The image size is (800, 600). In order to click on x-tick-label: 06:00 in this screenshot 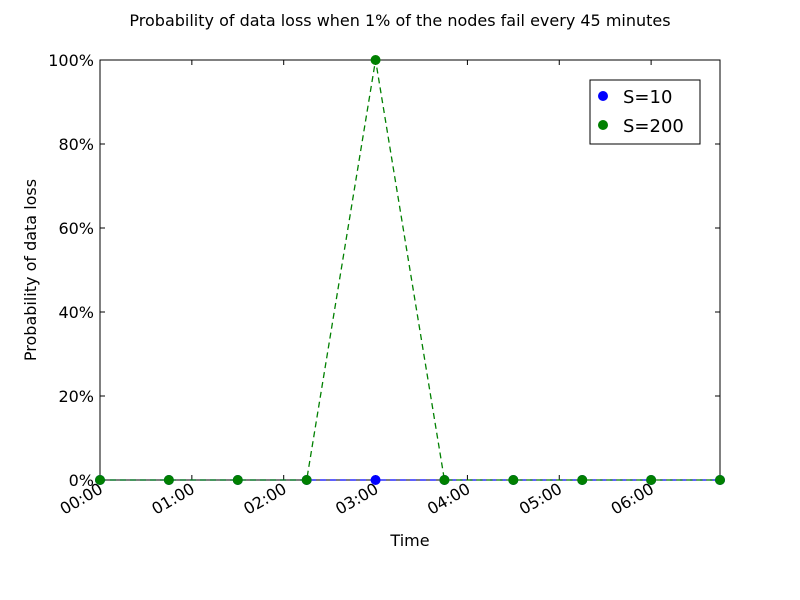, I will do `click(632, 499)`.